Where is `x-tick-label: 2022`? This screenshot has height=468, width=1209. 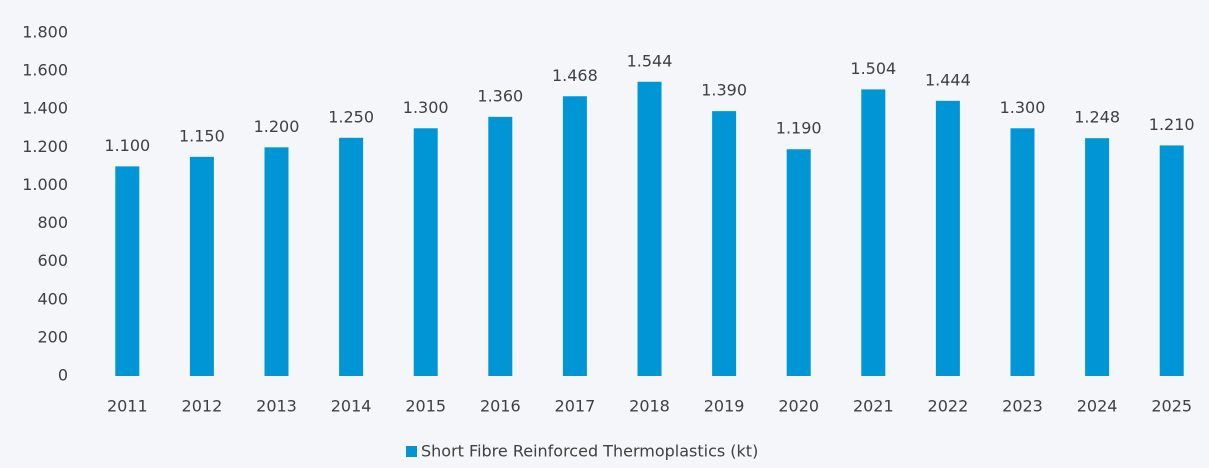
x-tick-label: 2022 is located at coordinates (948, 406).